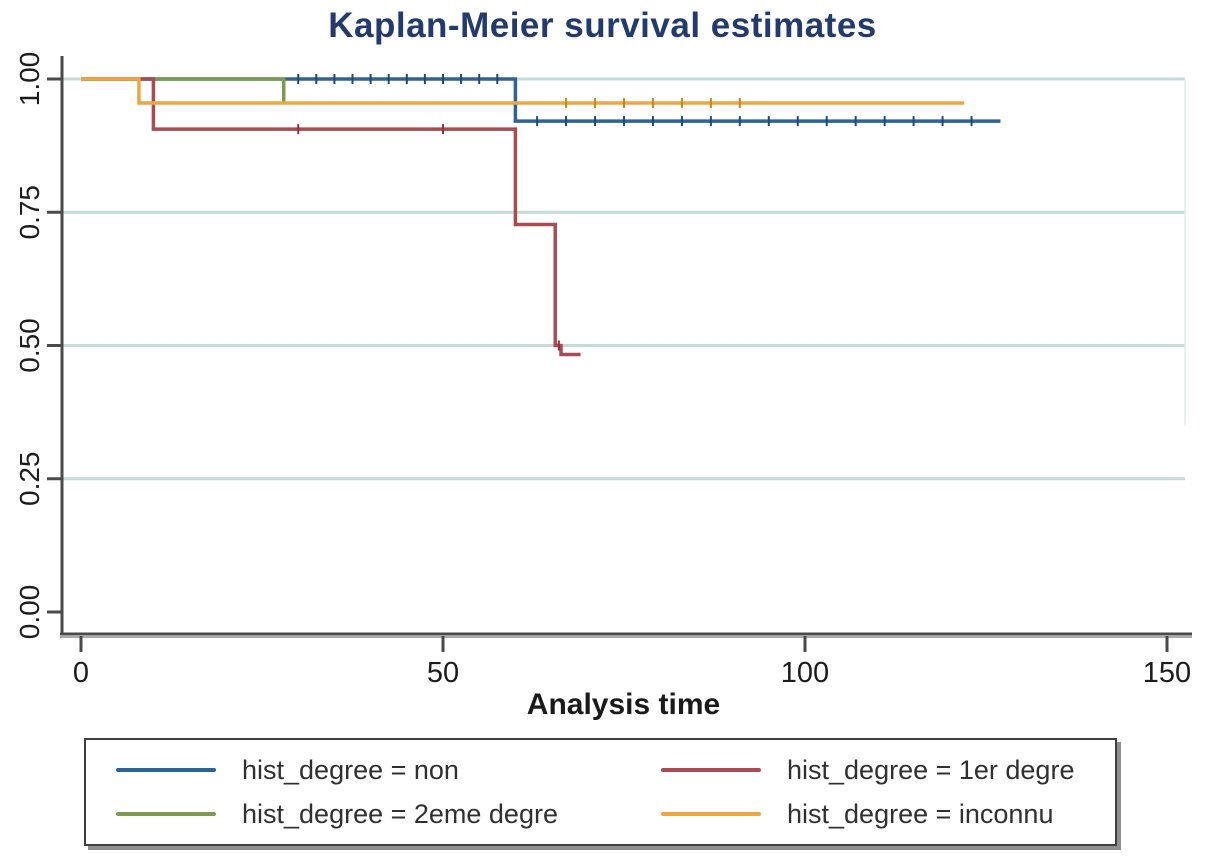  Describe the element at coordinates (166, 814) in the screenshot. I see `legend-swatch-2eme-degre` at that location.